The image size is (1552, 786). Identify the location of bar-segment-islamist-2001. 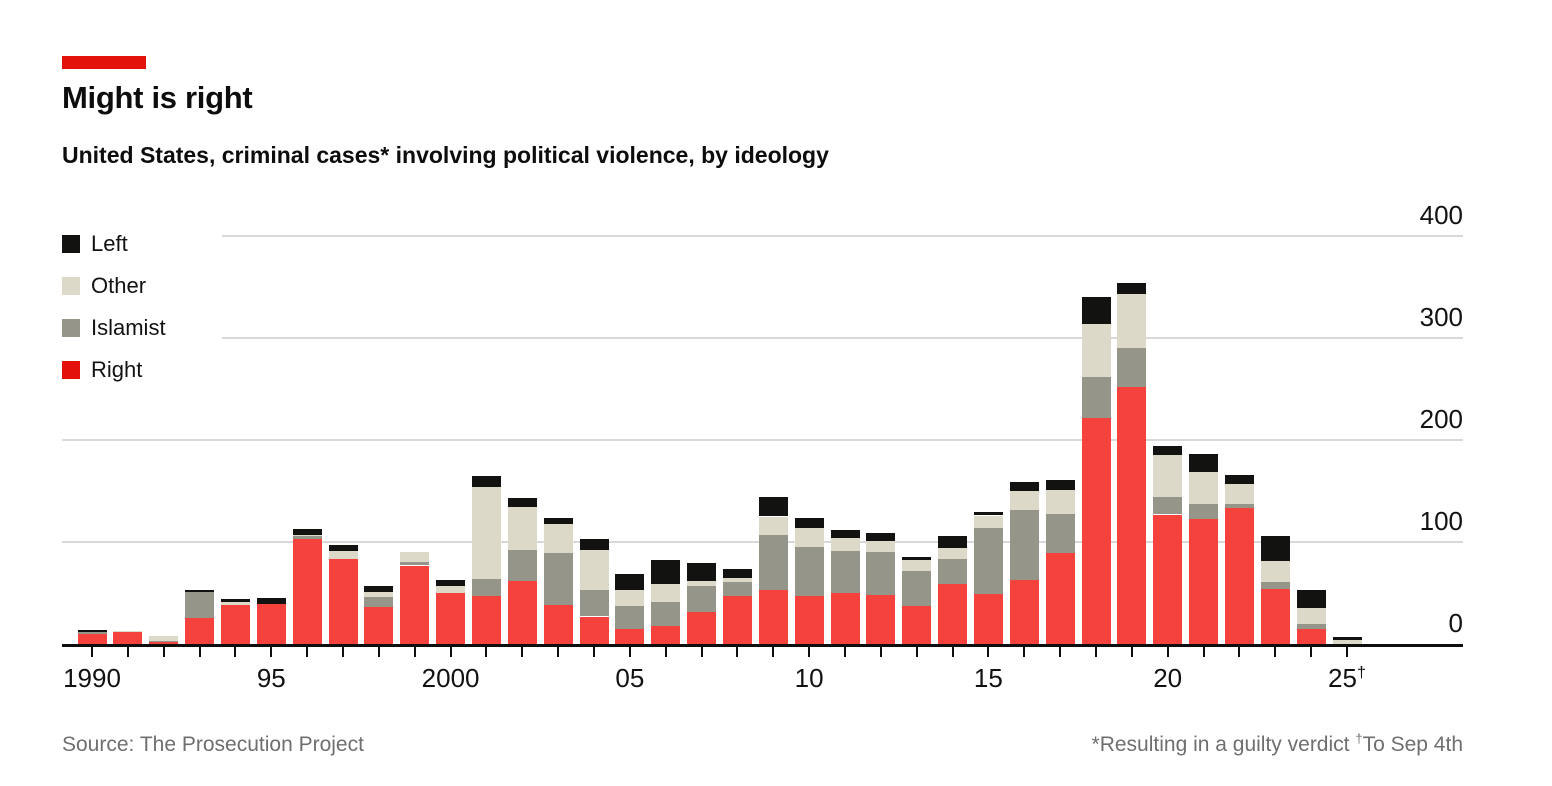
(486, 587).